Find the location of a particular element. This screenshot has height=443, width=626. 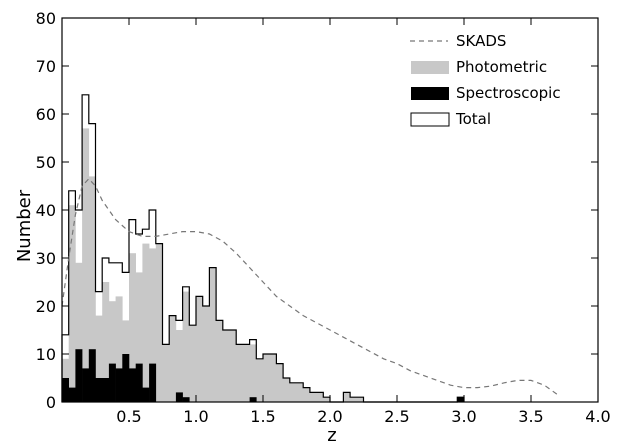

x-tick-label: 0.5 is located at coordinates (128, 416).